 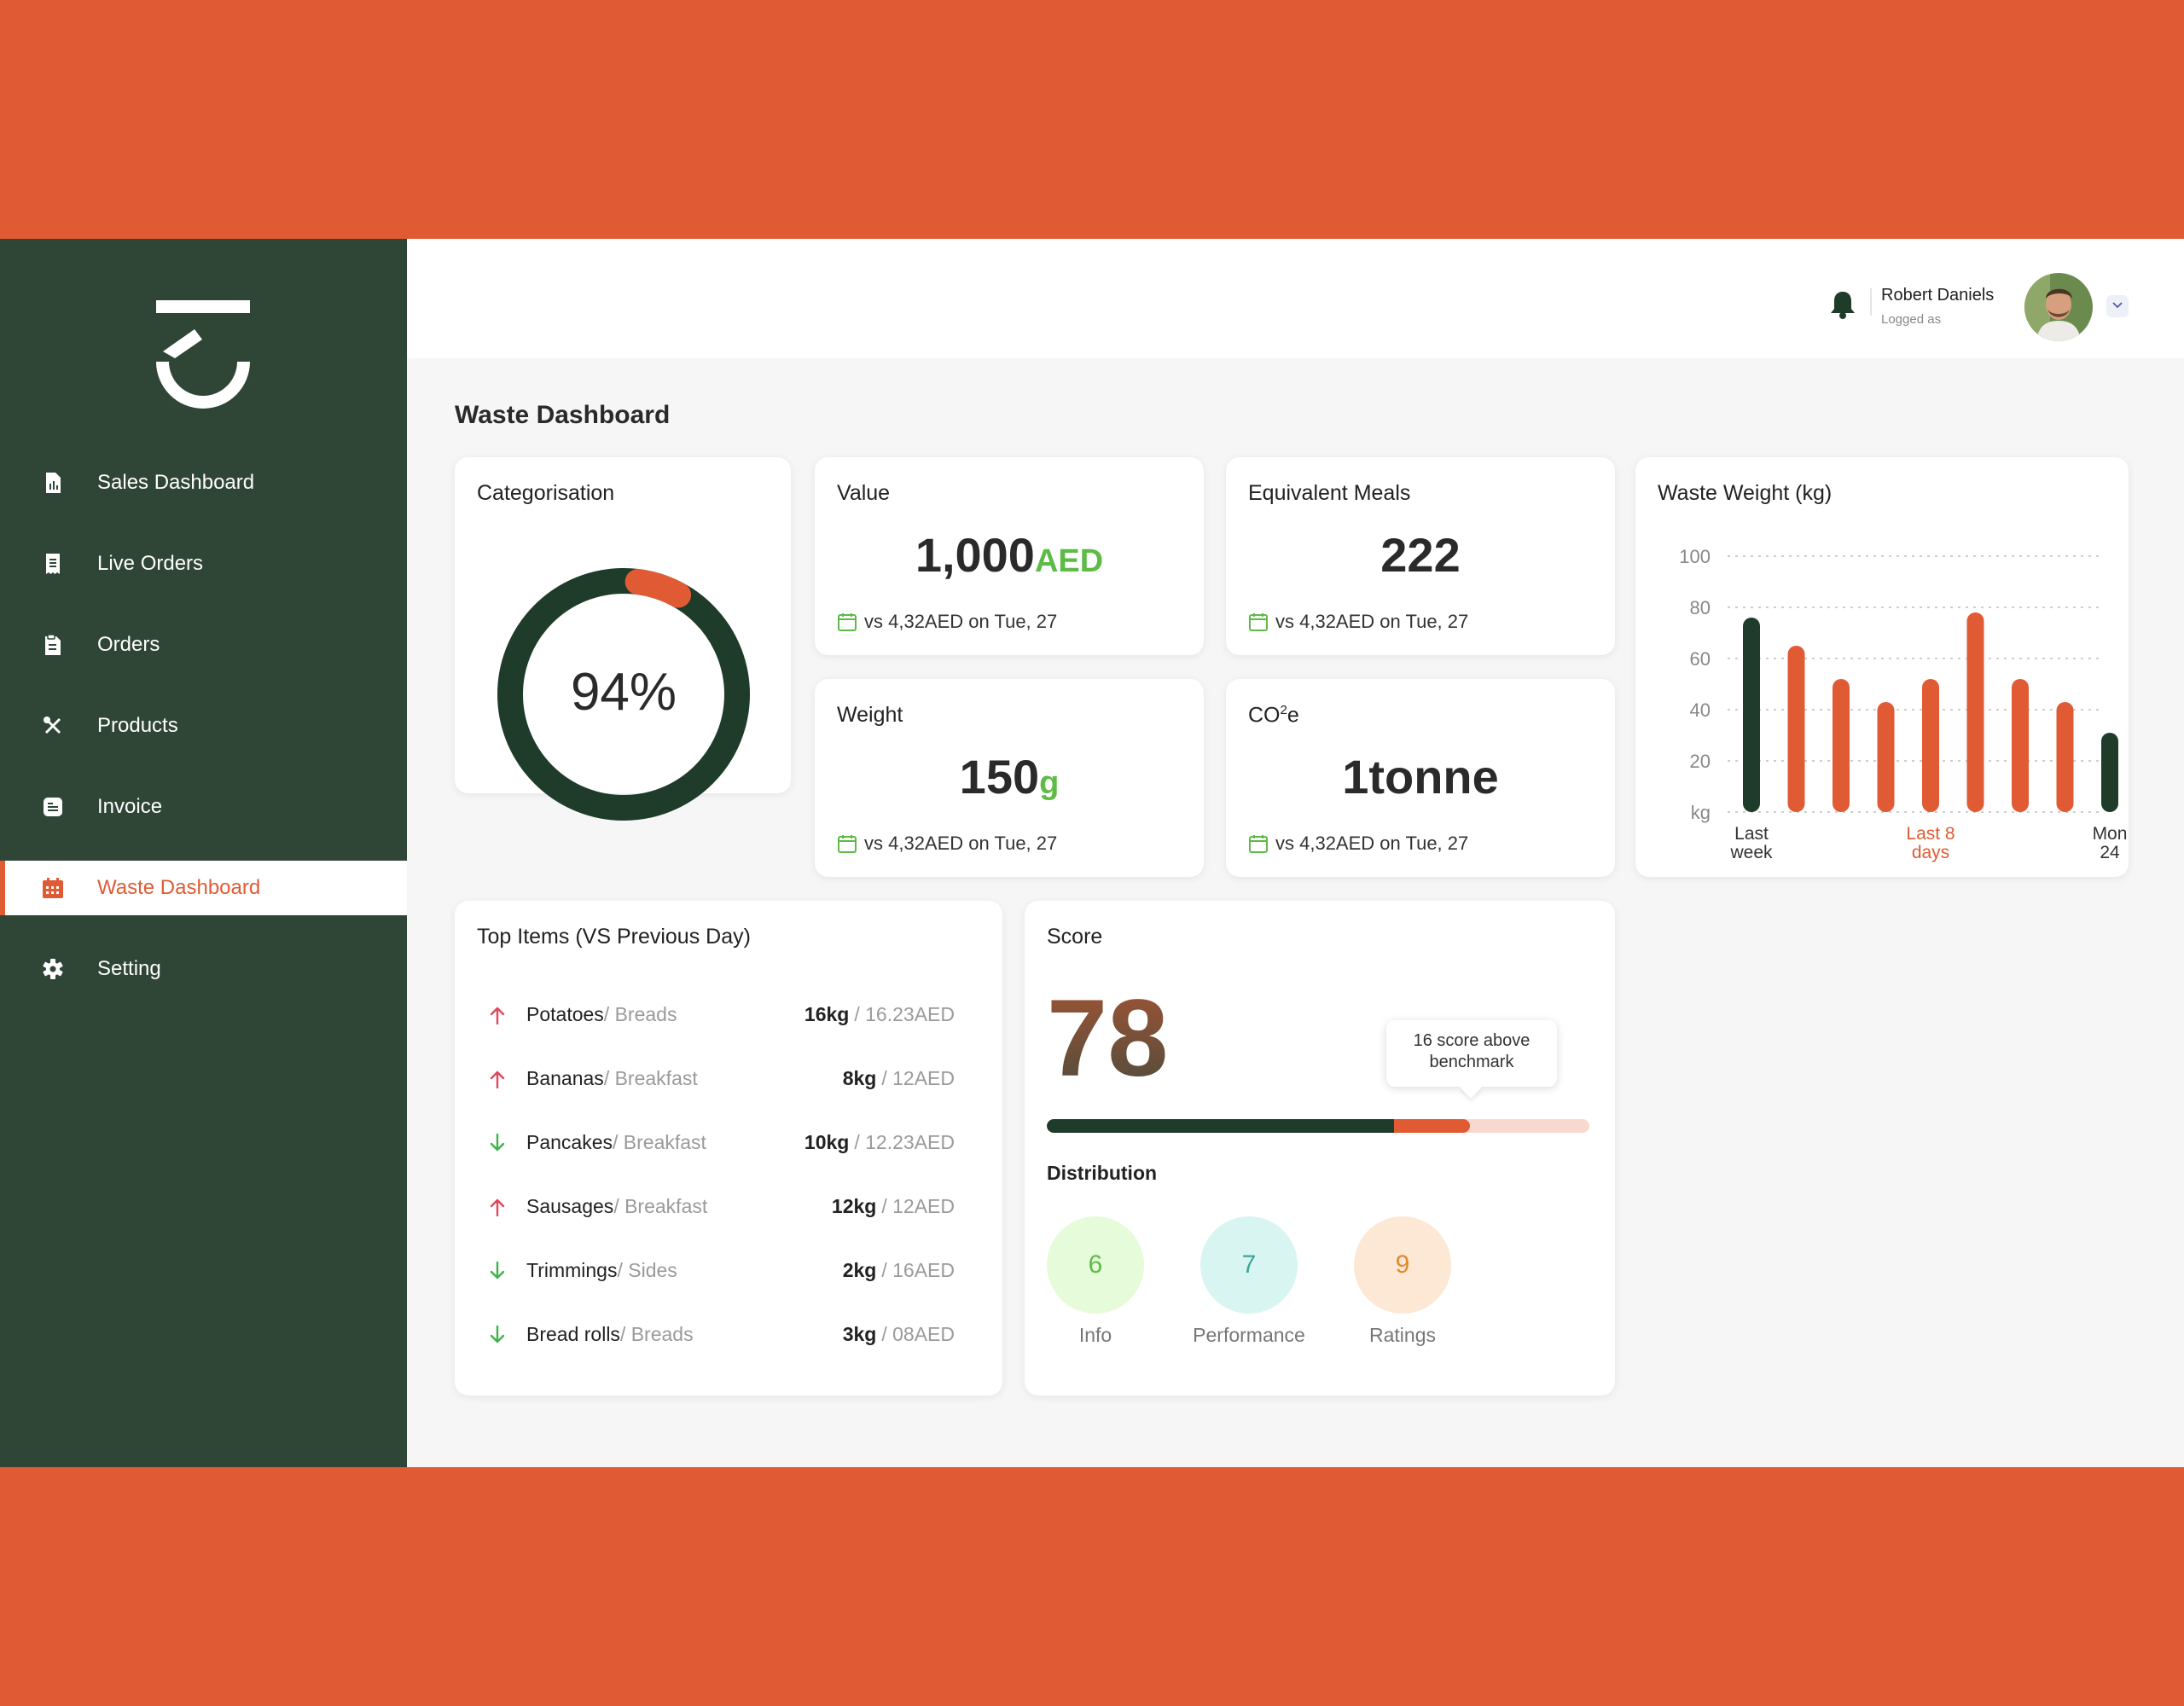 I want to click on weight-unit: g, so click(x=1049, y=783).